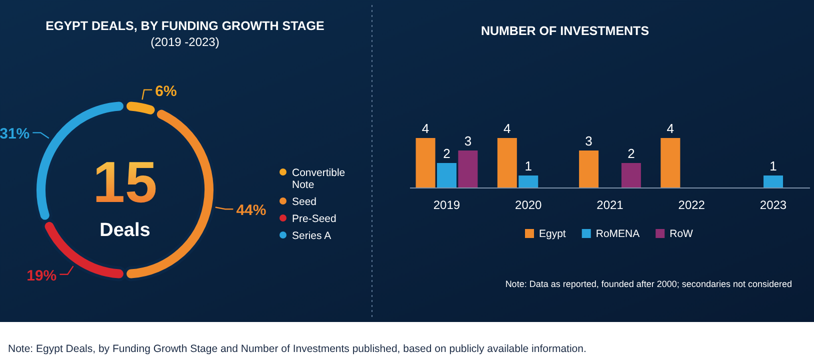 This screenshot has width=814, height=364. Describe the element at coordinates (312, 236) in the screenshot. I see `legend-label: Series A` at that location.